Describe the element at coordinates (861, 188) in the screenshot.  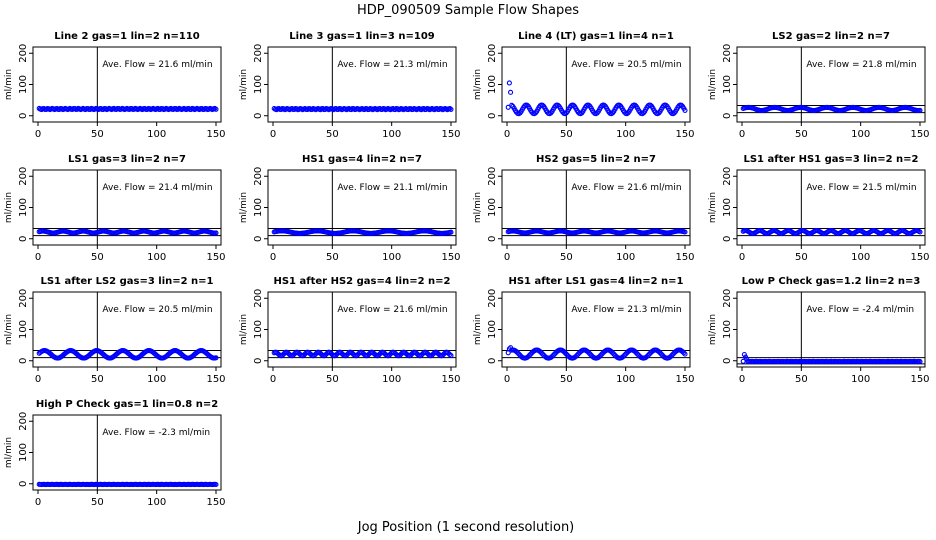
I see `average-flow-annotation: Ave. Flow = 21.5 ml/min` at that location.